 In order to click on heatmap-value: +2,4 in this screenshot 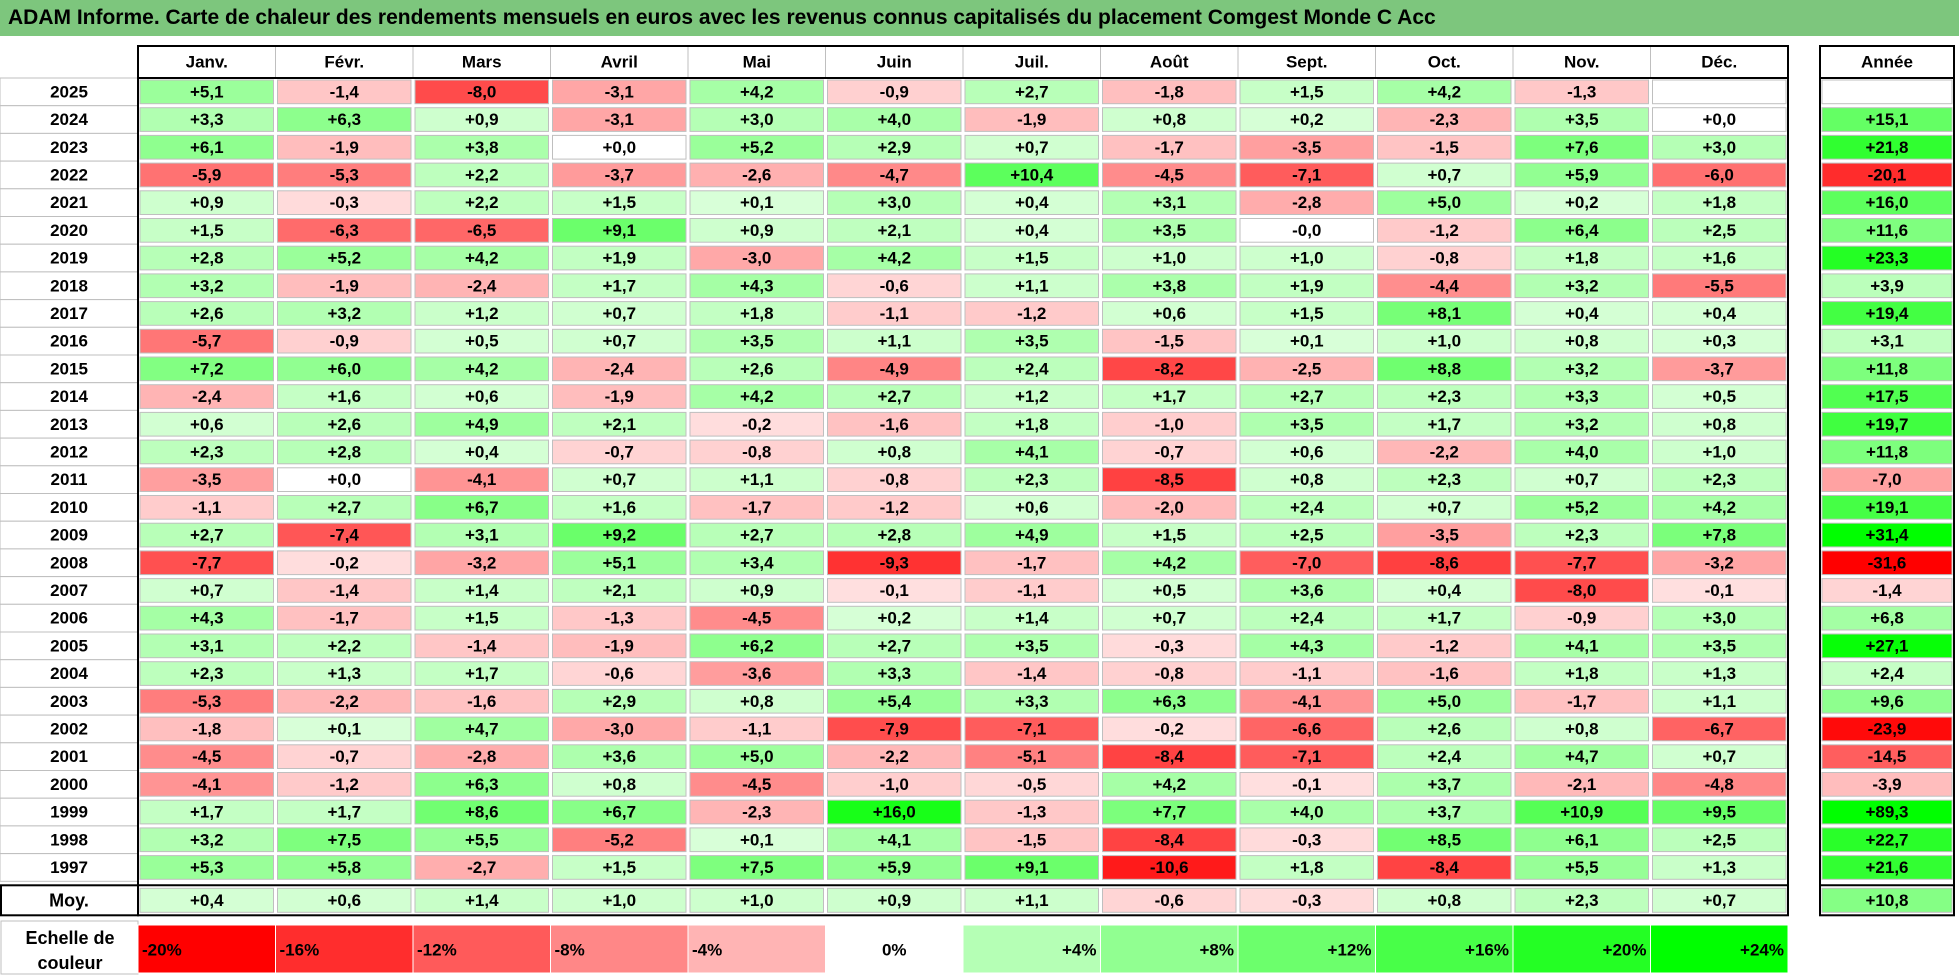, I will do `click(1307, 618)`.